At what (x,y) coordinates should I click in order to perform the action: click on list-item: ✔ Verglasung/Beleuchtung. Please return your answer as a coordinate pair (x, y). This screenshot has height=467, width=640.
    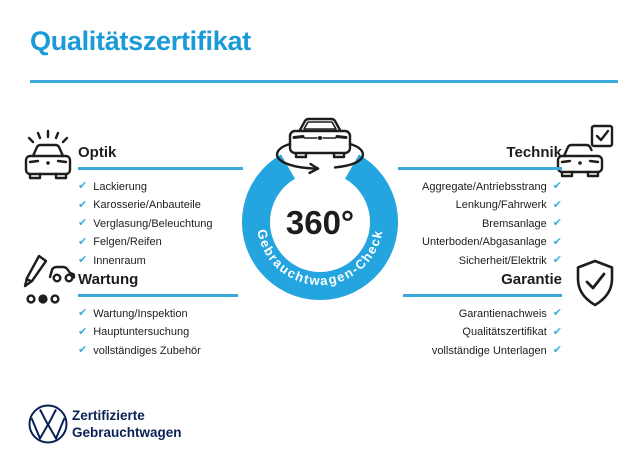
    Looking at the image, I should click on (160, 224).